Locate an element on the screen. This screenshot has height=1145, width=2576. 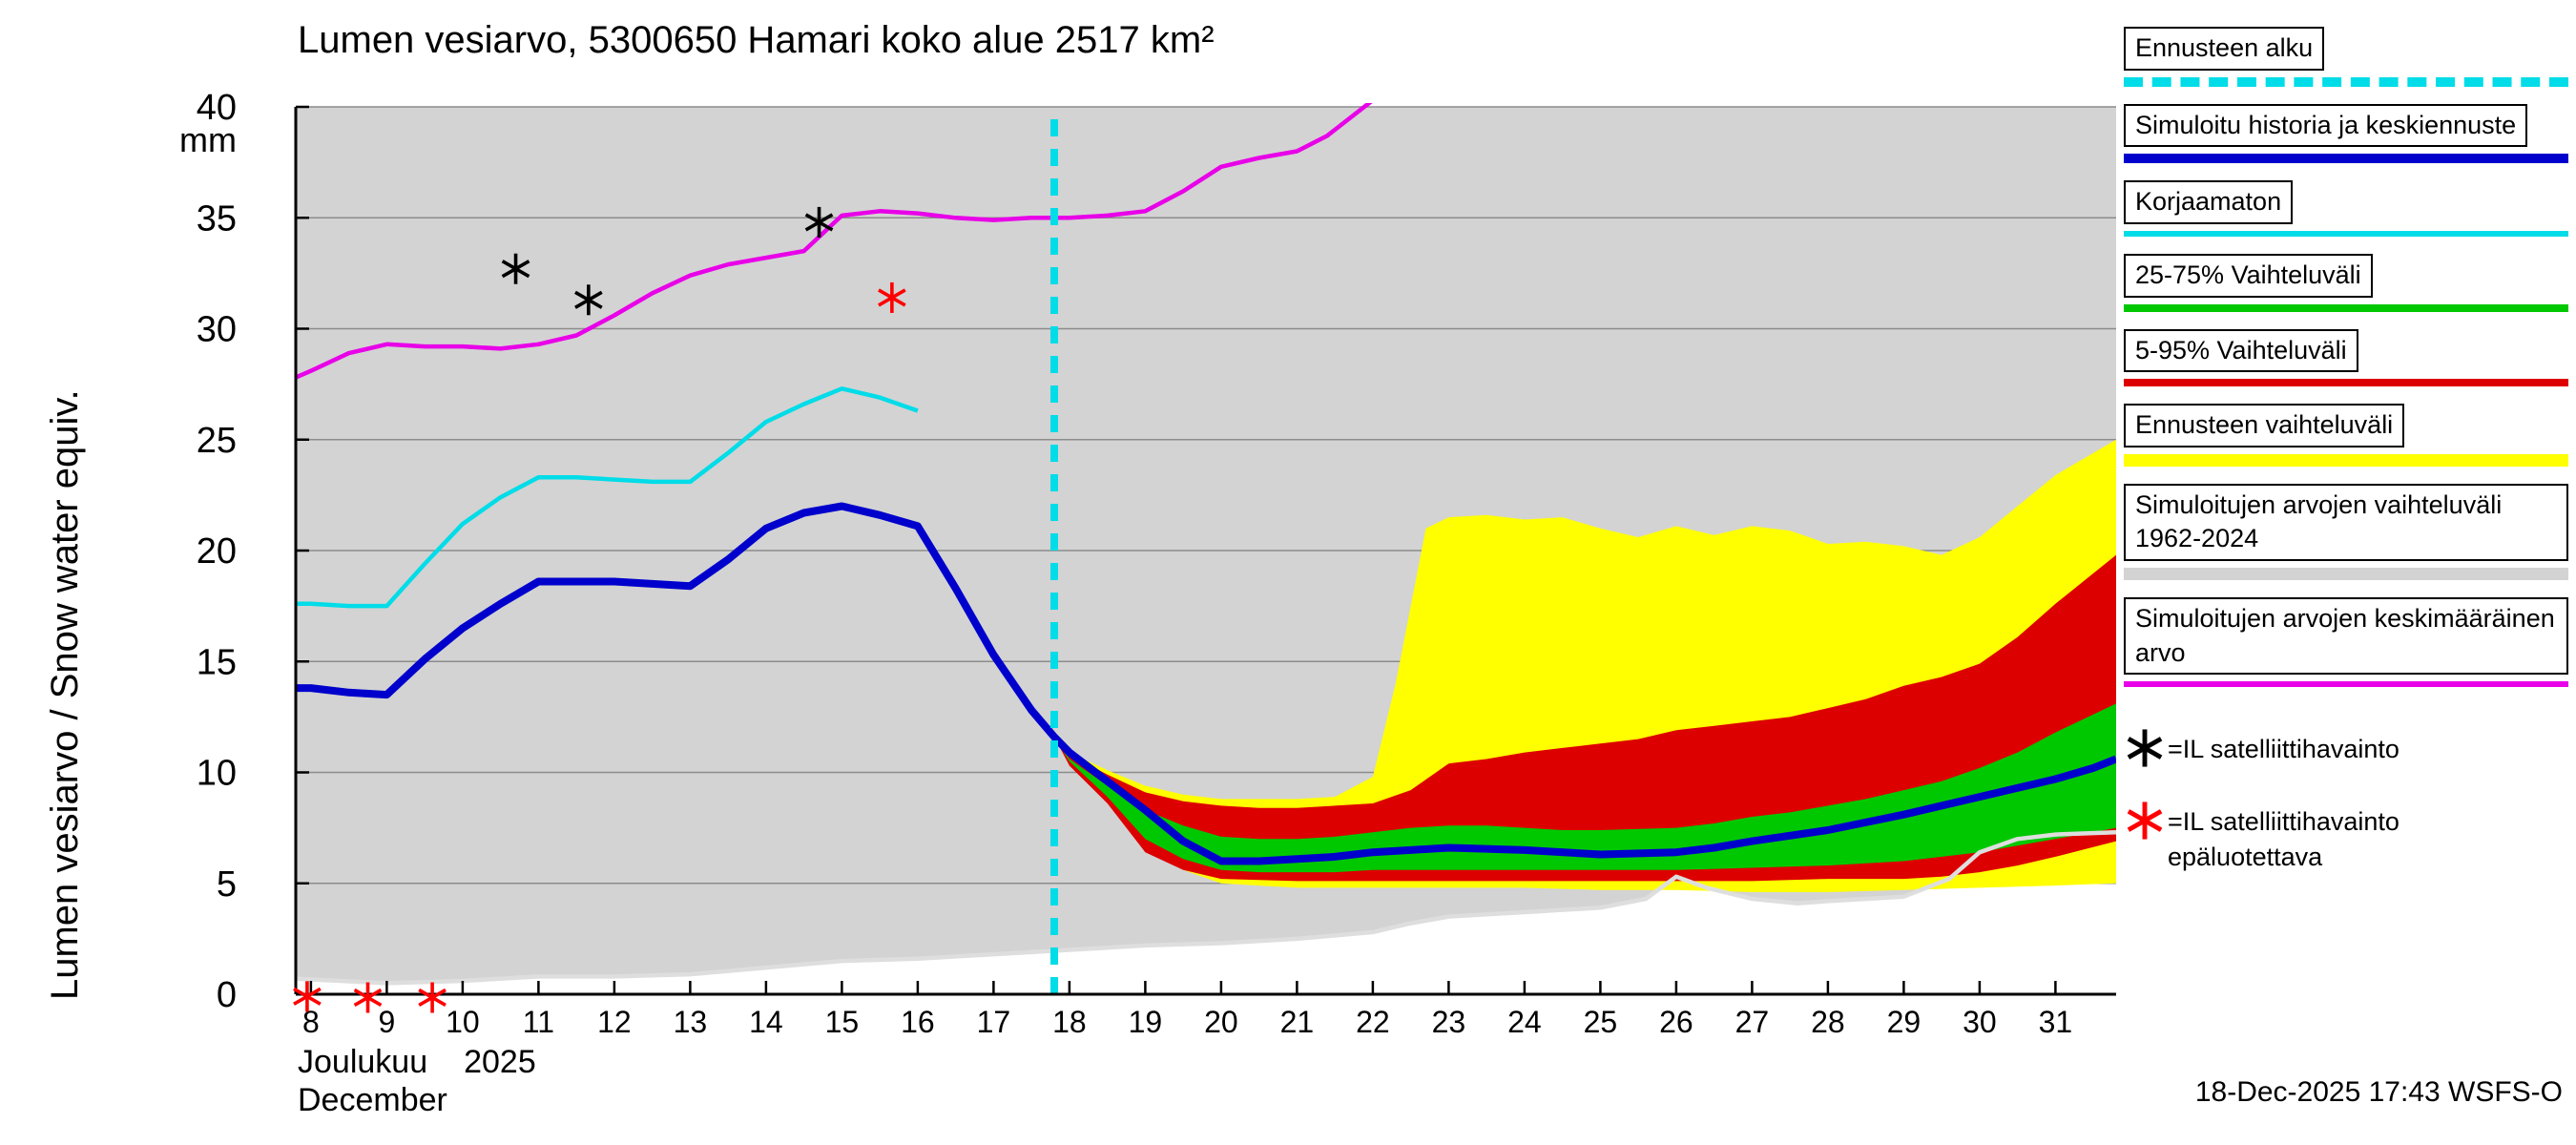
svg-text: 21 is located at coordinates (1297, 1022).